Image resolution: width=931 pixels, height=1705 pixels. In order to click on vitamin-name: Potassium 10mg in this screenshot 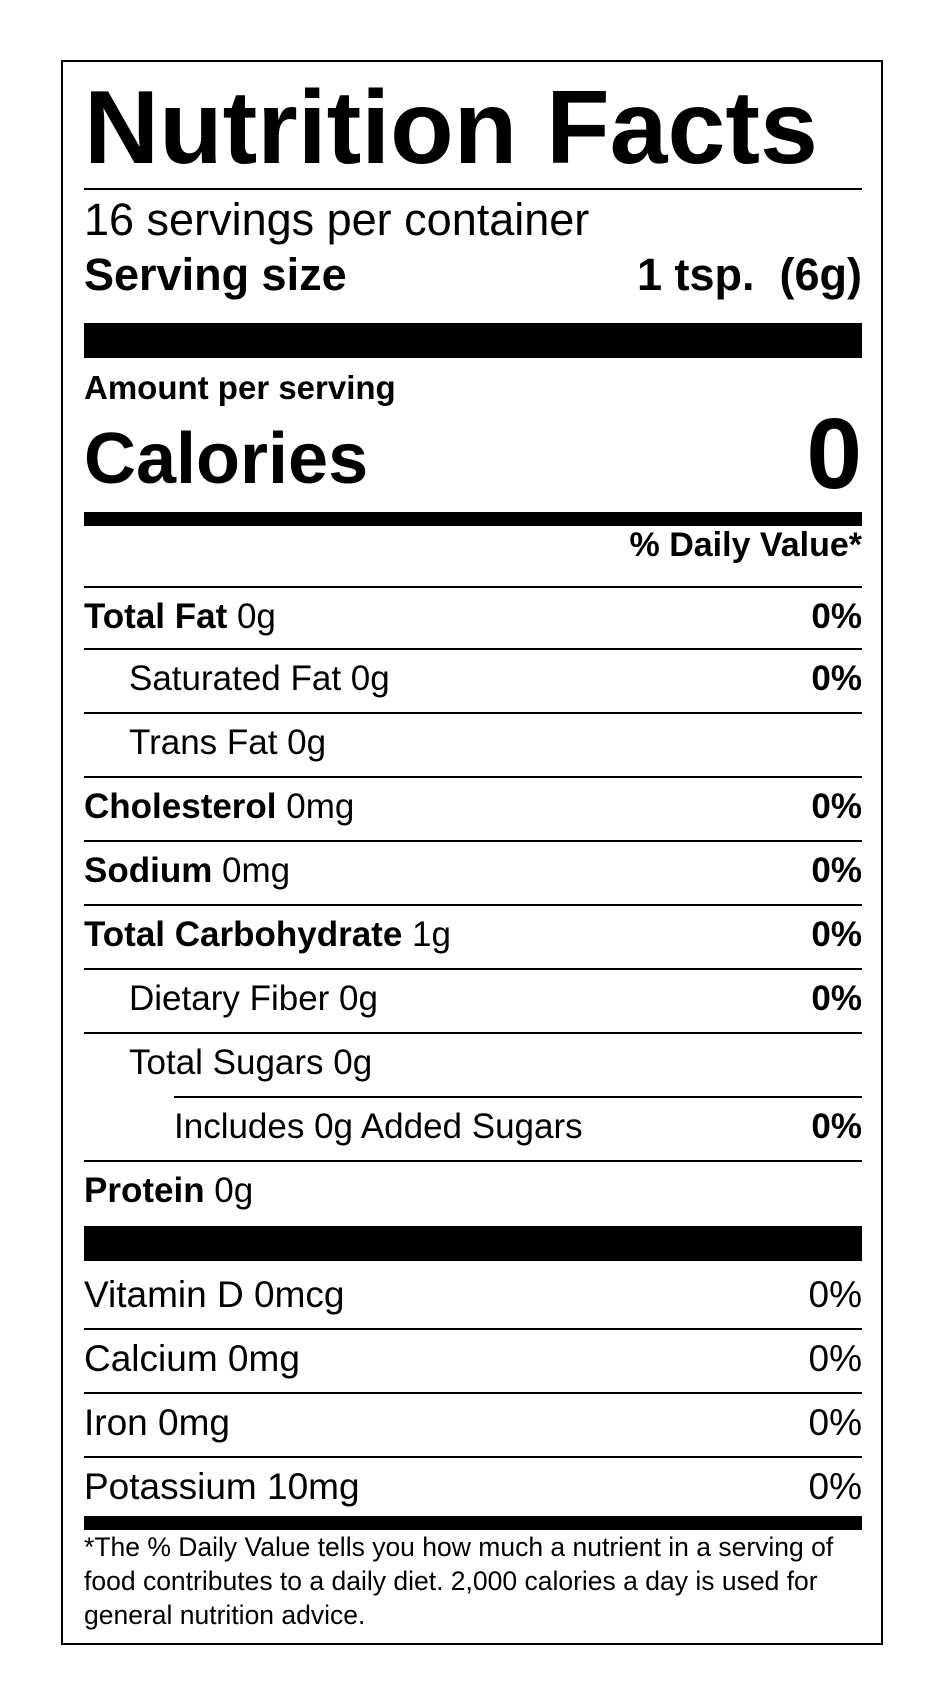, I will do `click(222, 1486)`.